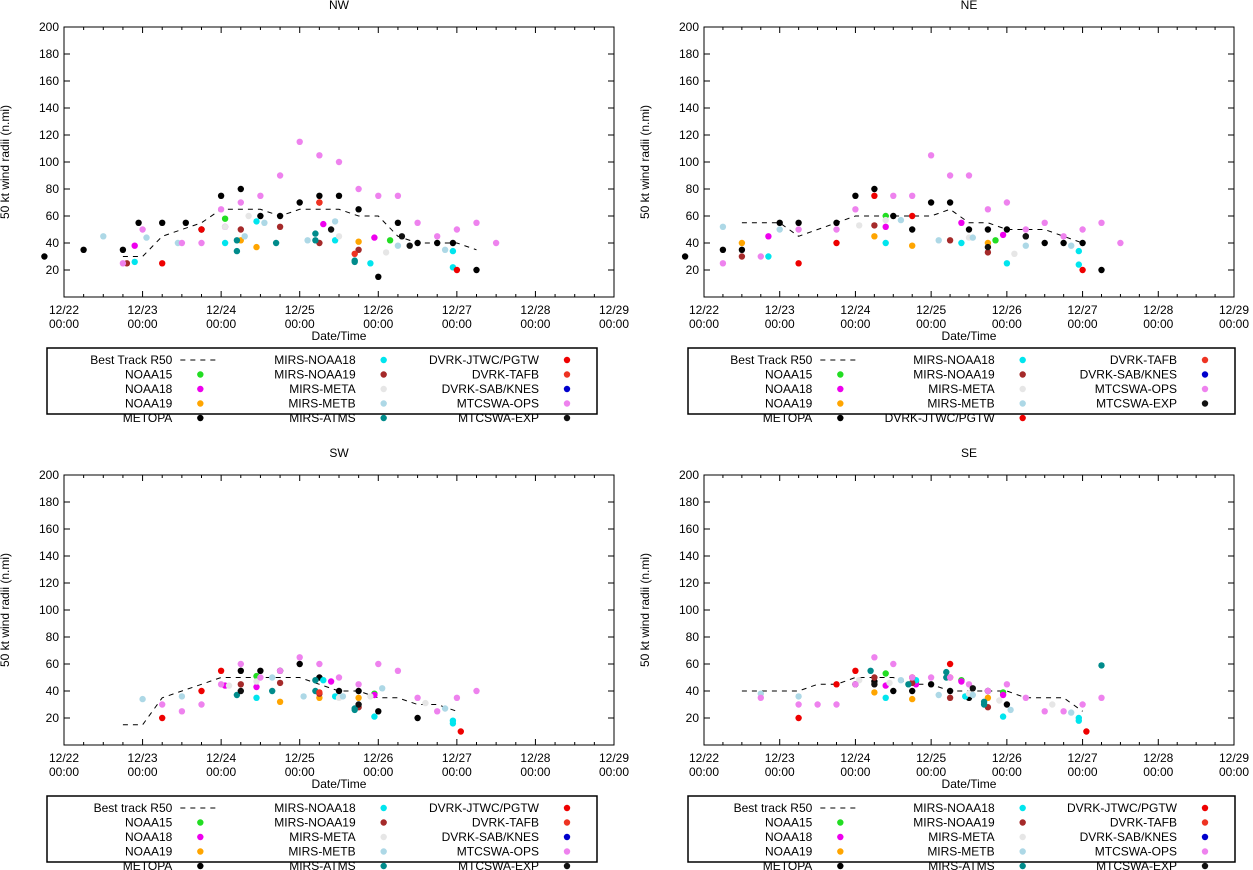  Describe the element at coordinates (143, 310) in the screenshot. I see `x-tick-label-date: 12/23` at that location.